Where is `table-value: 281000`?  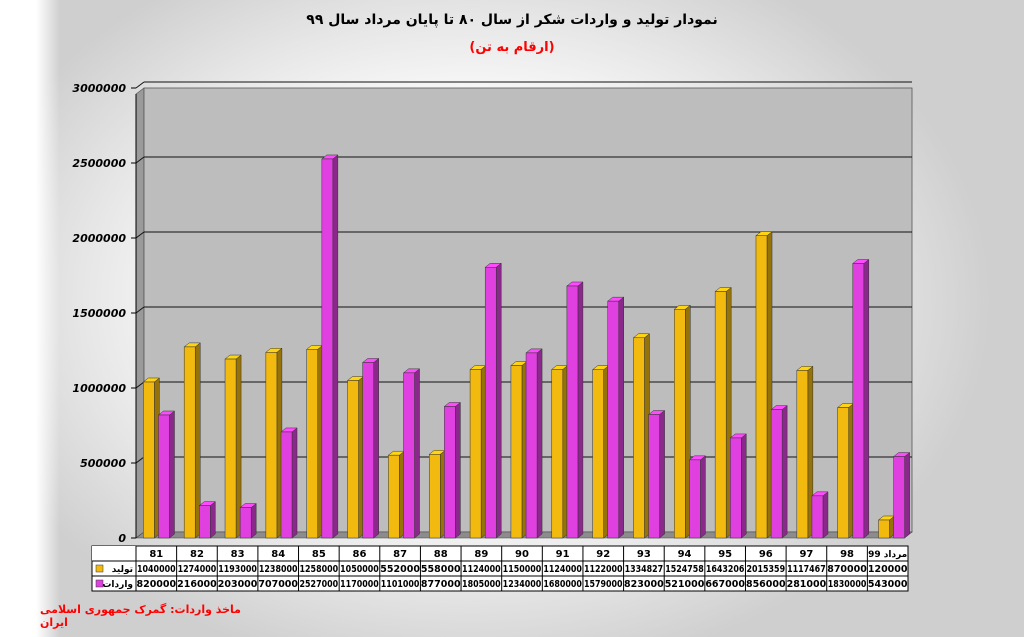
table-value: 281000 is located at coordinates (807, 584).